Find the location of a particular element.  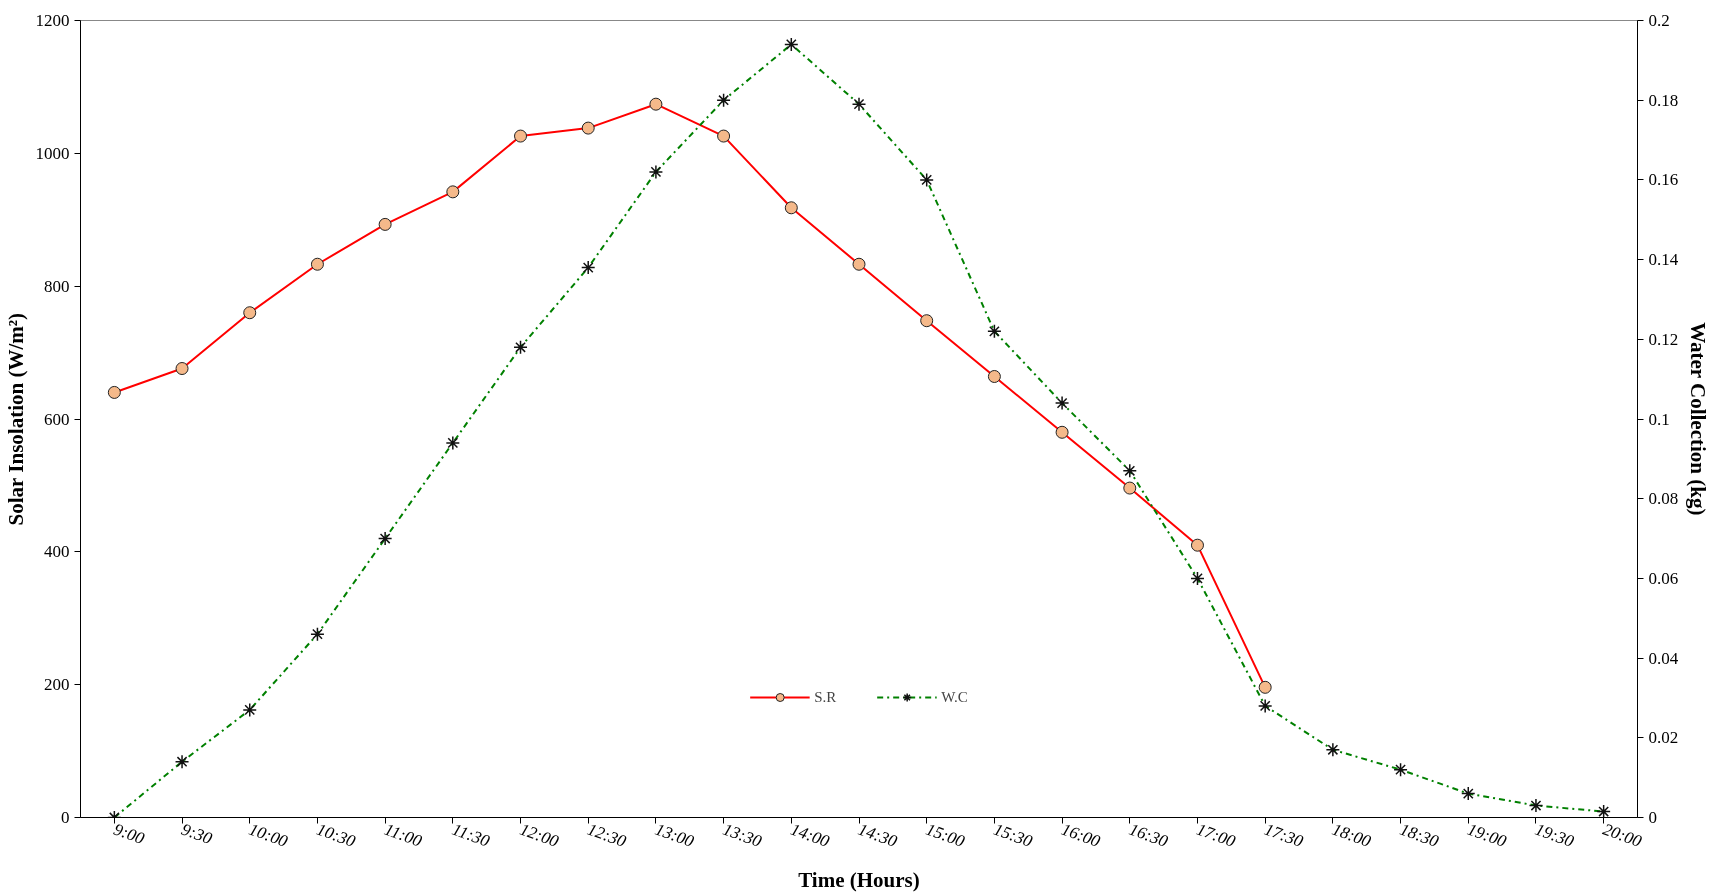

x-tick-label: 12:30 is located at coordinates (607, 835).